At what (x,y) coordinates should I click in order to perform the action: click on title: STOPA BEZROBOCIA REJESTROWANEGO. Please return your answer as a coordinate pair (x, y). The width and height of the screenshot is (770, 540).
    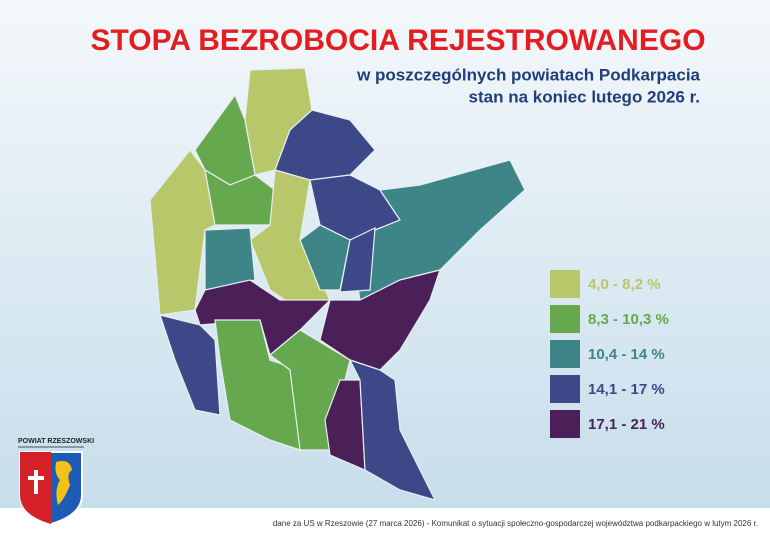
    Looking at the image, I should click on (397, 40).